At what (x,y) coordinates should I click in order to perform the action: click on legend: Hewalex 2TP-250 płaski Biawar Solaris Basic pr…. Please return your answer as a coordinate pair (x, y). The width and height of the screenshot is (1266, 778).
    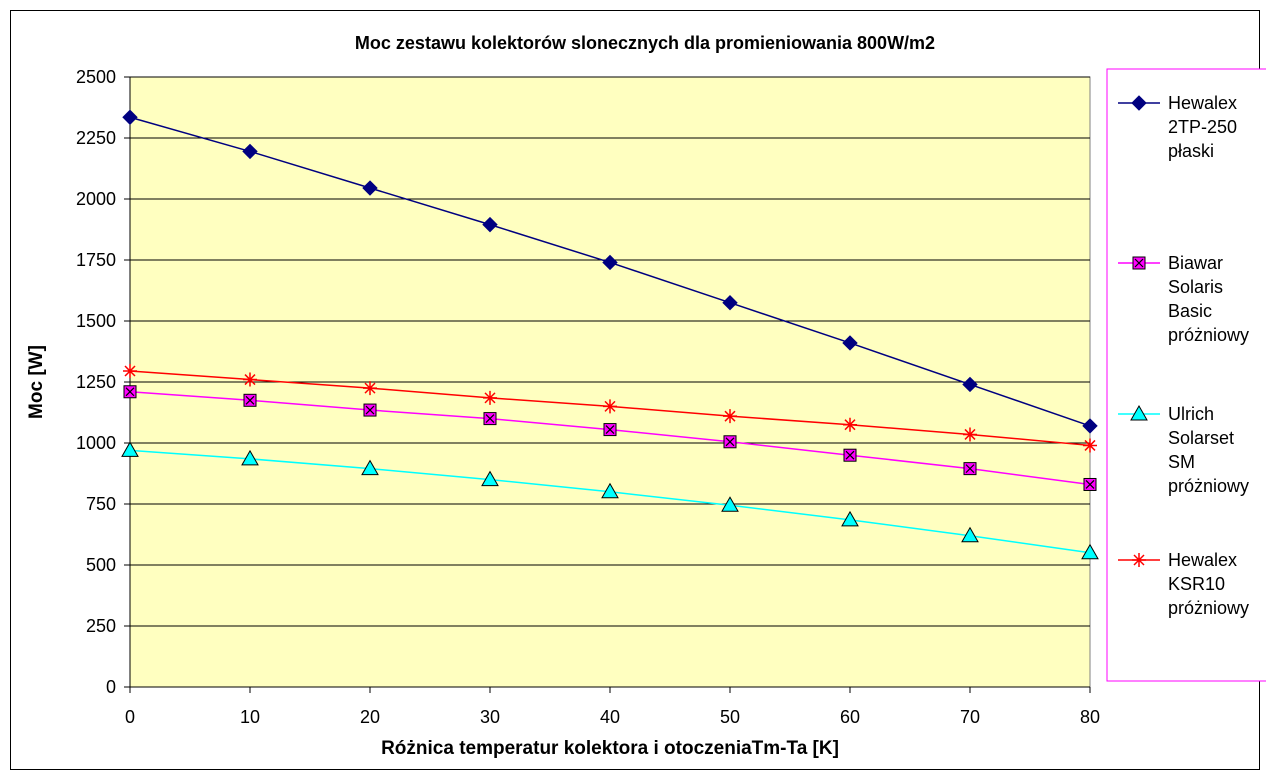
    Looking at the image, I should click on (1183, 355).